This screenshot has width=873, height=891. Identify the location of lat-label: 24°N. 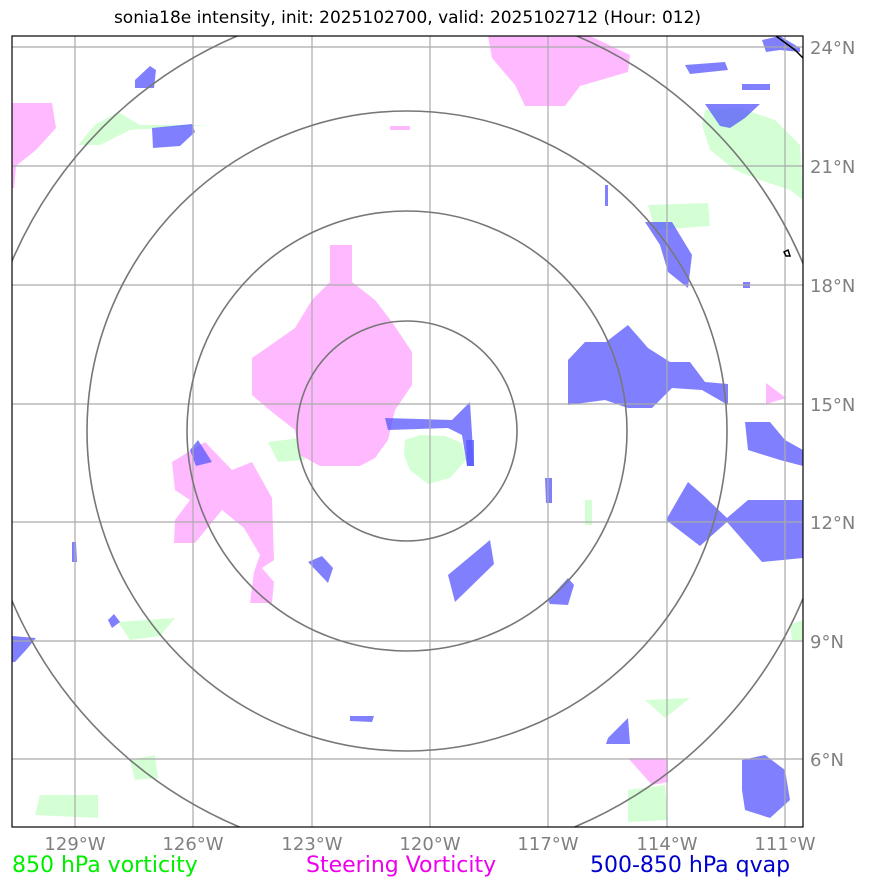
(832, 48).